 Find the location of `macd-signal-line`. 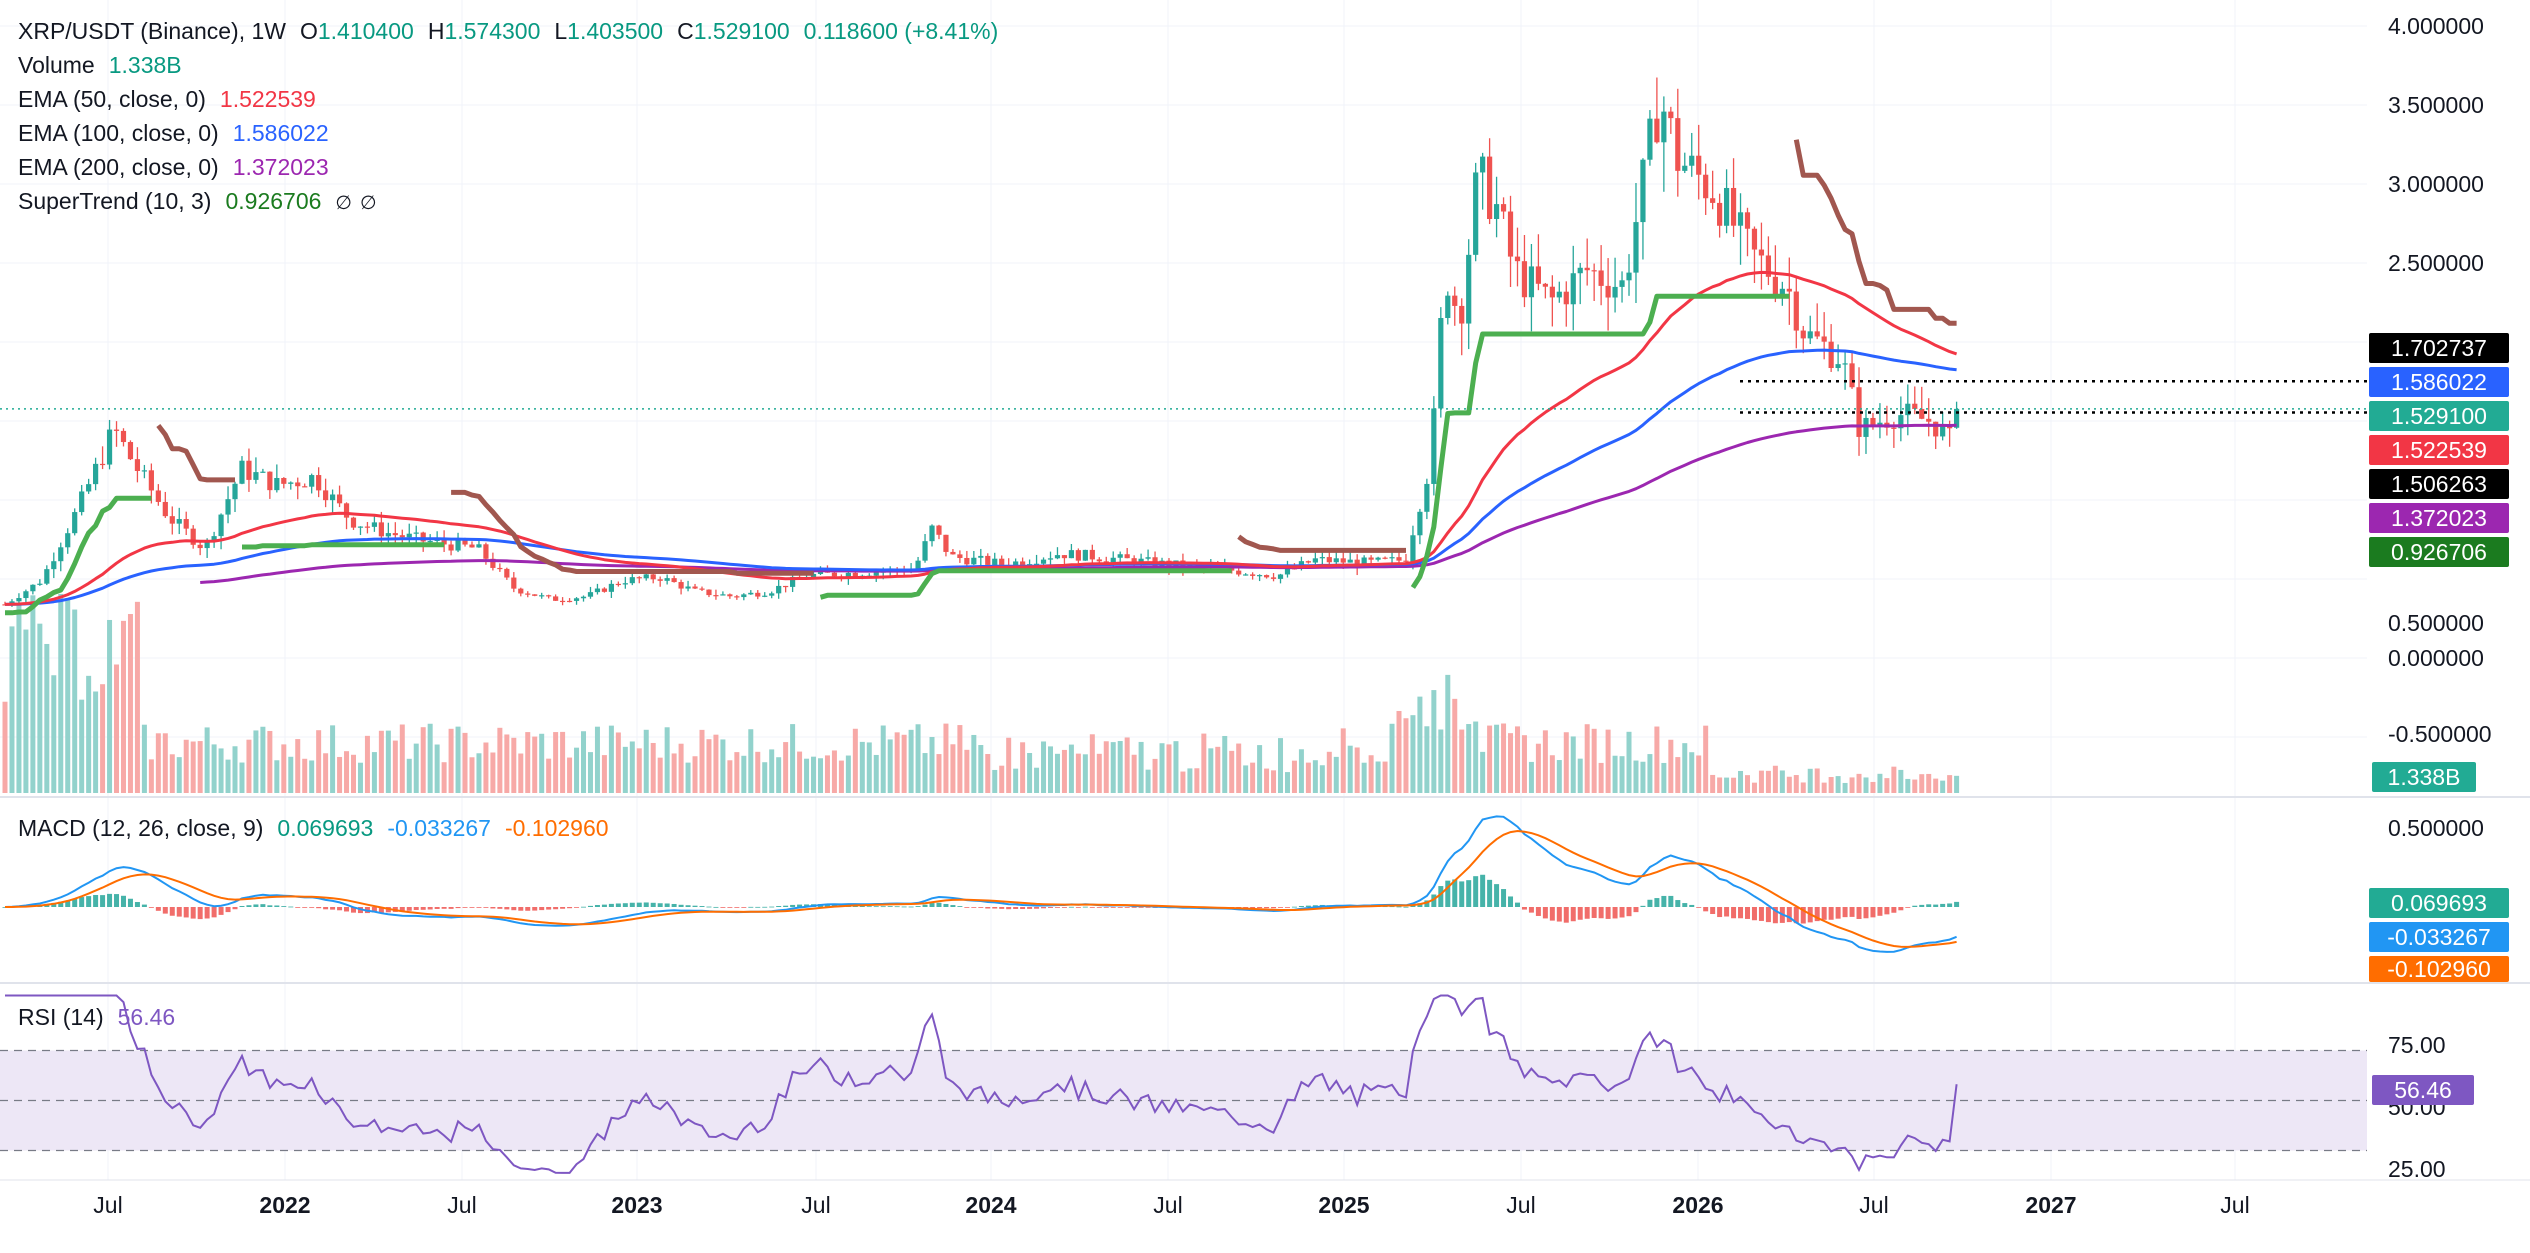

macd-signal-line is located at coordinates (981, 888).